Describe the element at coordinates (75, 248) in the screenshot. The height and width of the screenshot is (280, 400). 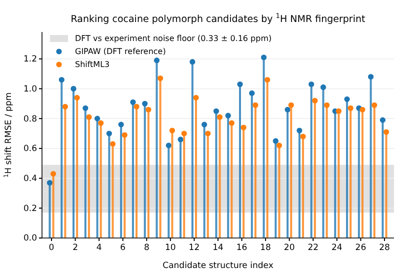
I see `x-tick-label: 2` at that location.